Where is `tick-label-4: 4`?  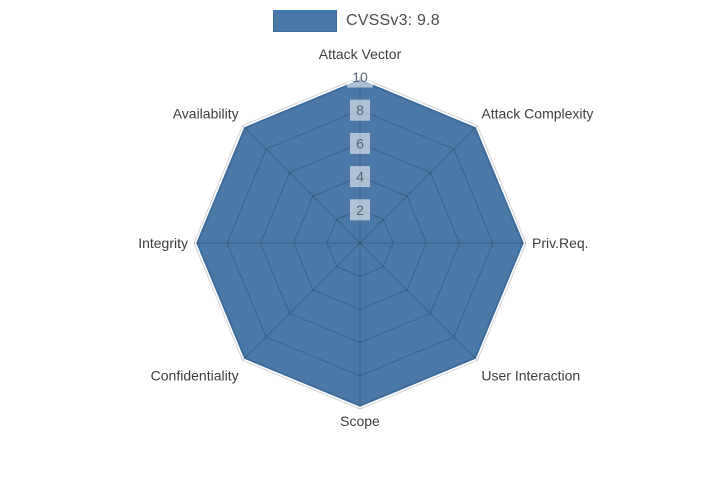 tick-label-4: 4 is located at coordinates (360, 177).